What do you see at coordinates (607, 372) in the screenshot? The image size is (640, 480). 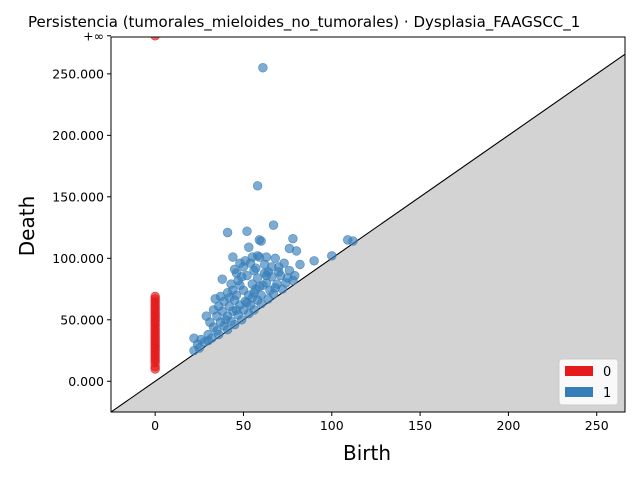 I see `legend-label: 0` at bounding box center [607, 372].